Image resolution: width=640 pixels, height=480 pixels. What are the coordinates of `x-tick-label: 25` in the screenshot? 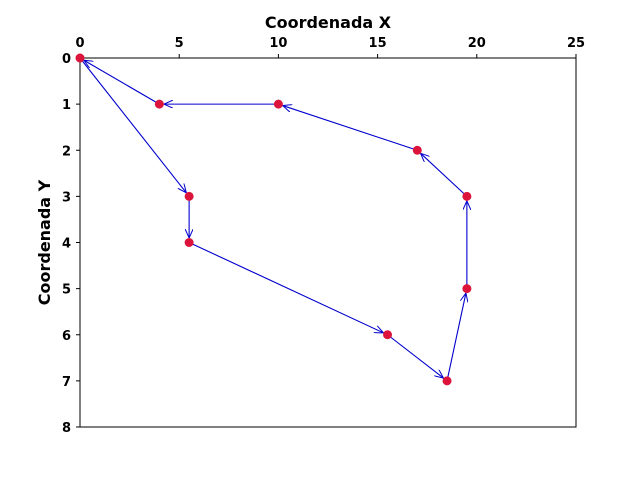 It's located at (576, 43).